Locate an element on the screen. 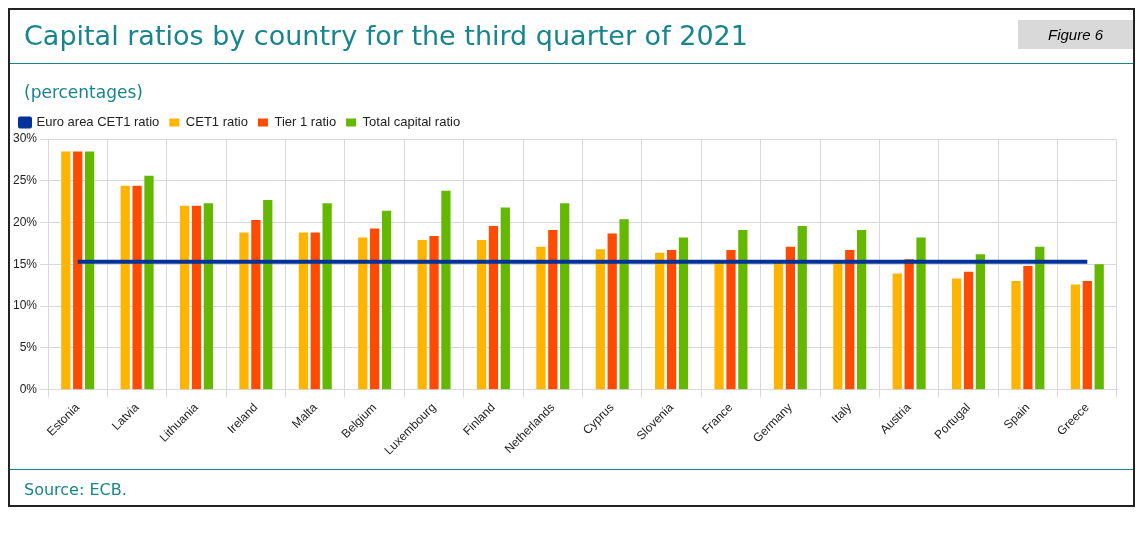 This screenshot has height=538, width=1143. y-tick-label: 30% is located at coordinates (25, 138).